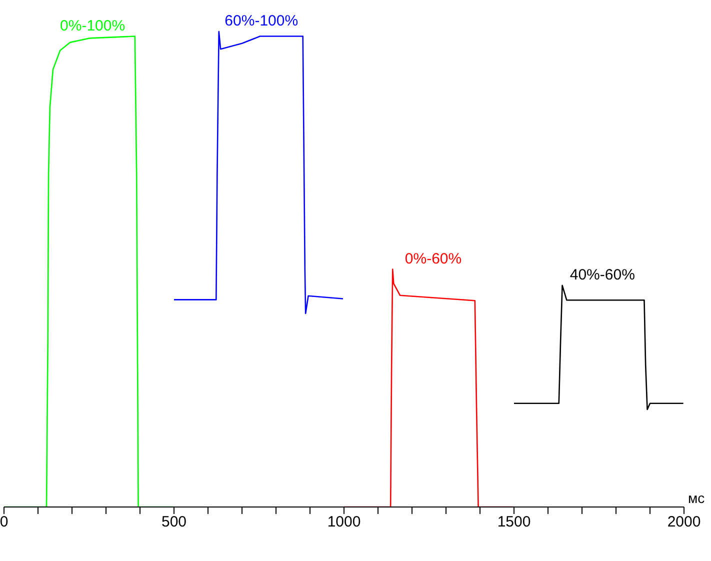  What do you see at coordinates (696, 498) in the screenshot?
I see `x-axis-title: мс` at bounding box center [696, 498].